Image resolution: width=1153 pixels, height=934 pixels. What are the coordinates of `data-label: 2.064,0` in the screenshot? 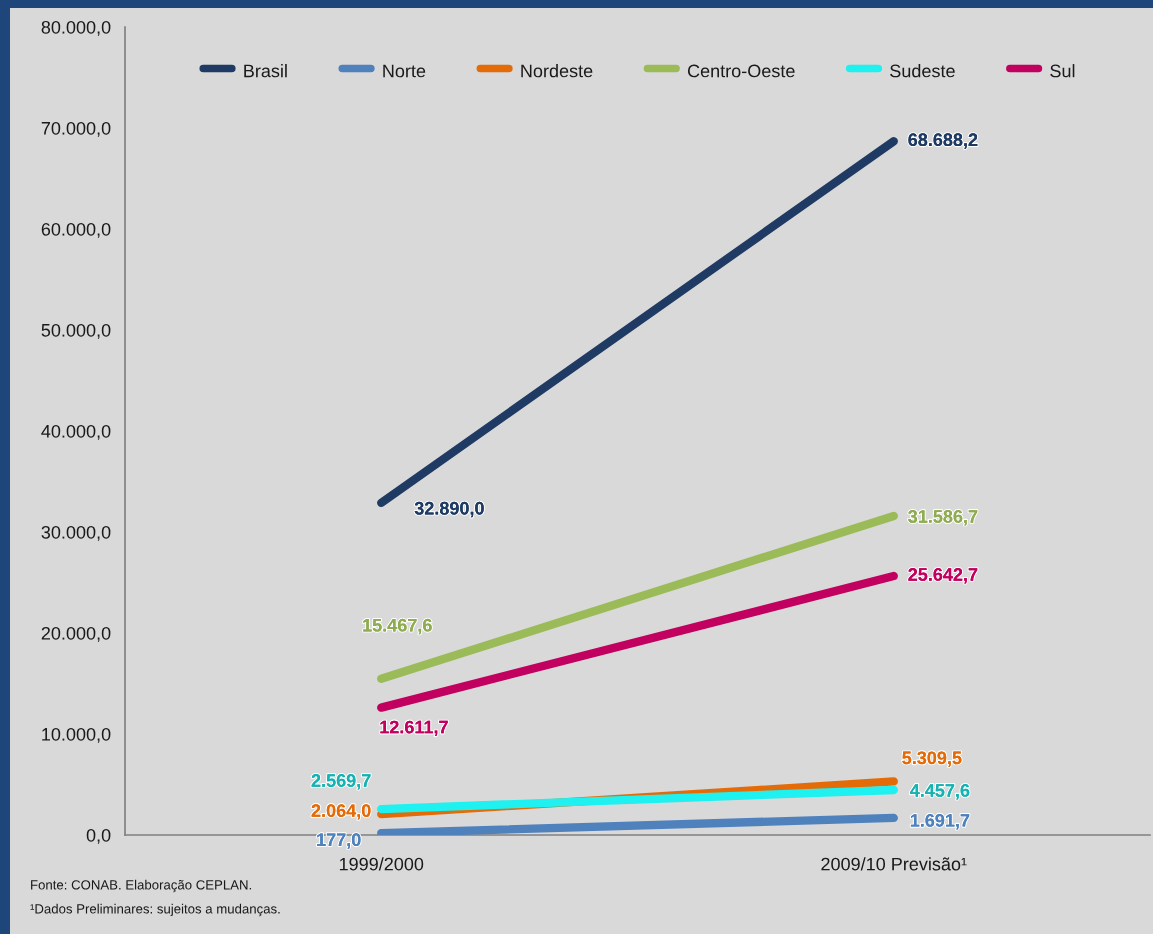 It's located at (341, 812).